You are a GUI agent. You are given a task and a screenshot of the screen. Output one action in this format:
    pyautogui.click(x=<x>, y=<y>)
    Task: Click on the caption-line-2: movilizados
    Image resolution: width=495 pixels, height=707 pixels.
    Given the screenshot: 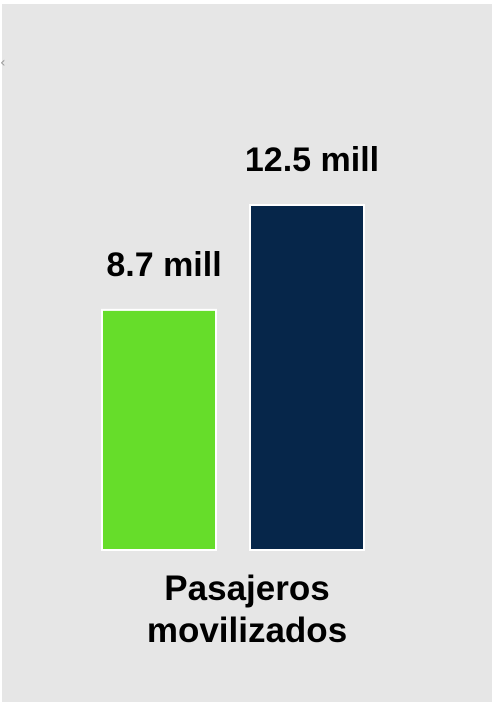 What is the action you would take?
    pyautogui.click(x=247, y=630)
    